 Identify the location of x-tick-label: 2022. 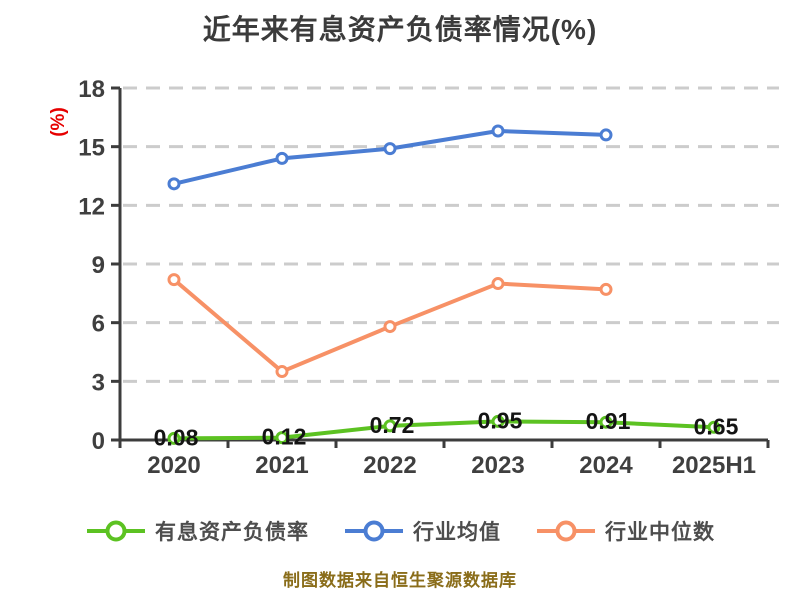
(389, 465).